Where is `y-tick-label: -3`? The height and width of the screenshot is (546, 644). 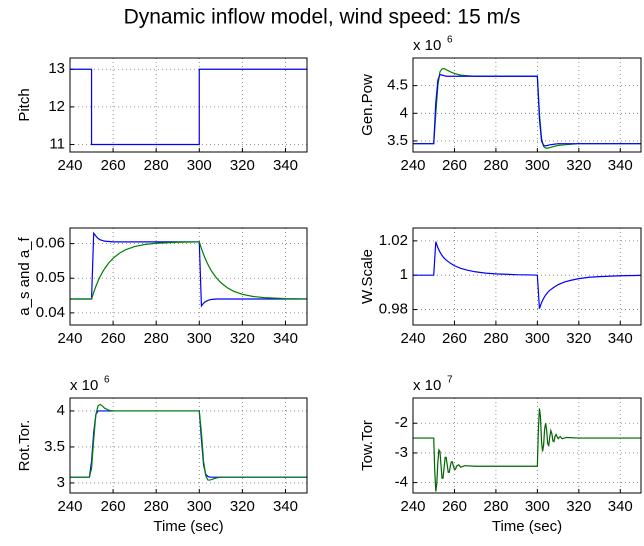
y-tick-label: -3 is located at coordinates (401, 452).